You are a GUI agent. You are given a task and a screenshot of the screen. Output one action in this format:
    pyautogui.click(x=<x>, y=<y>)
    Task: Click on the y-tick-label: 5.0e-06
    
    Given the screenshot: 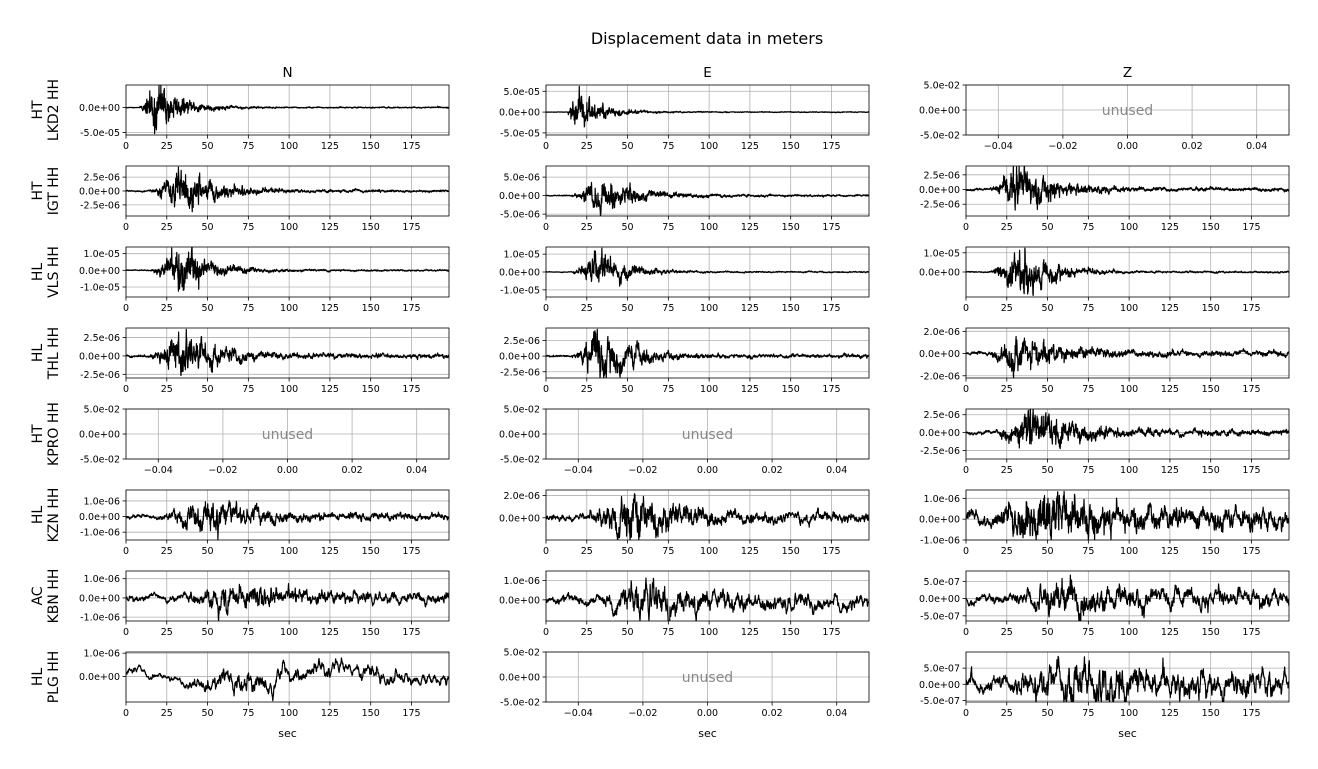 What is the action you would take?
    pyautogui.click(x=522, y=178)
    